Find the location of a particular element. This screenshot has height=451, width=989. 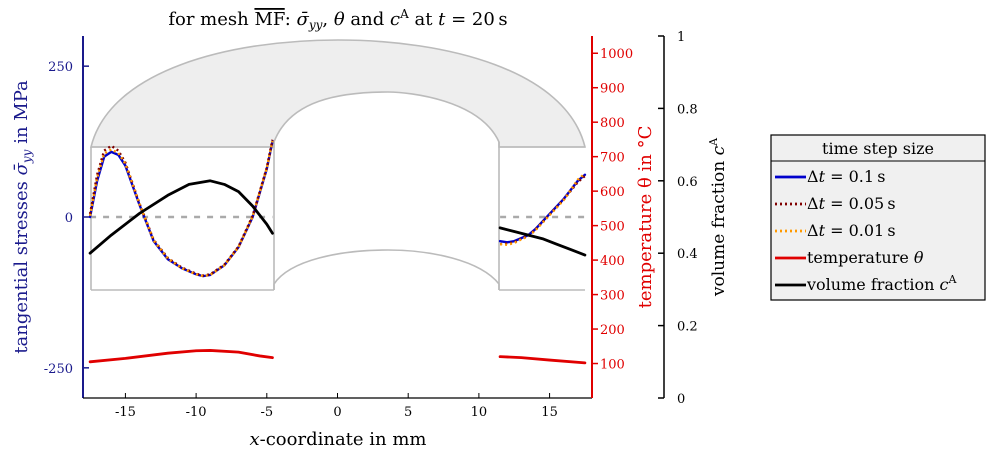

title-theta: θ is located at coordinates (339, 19).